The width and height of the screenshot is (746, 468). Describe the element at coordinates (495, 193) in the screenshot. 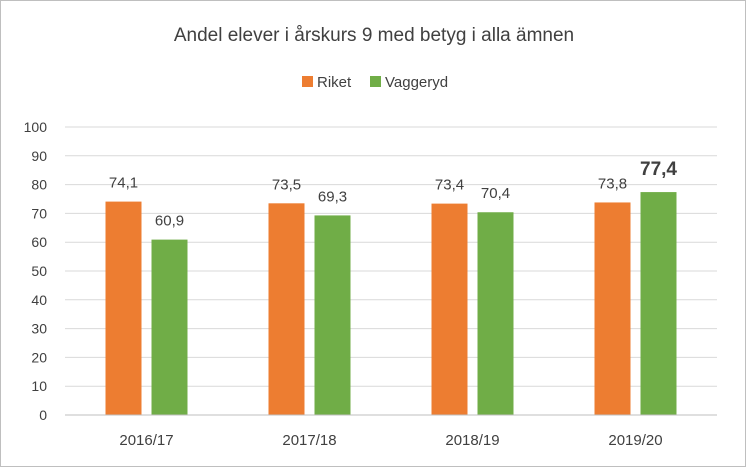

I see `data-label: 70,4` at that location.